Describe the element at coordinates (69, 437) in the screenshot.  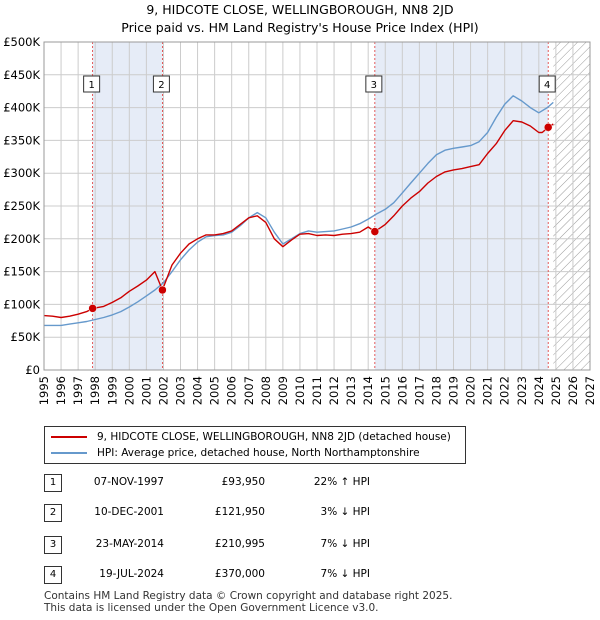
I see `legend-swatch-property` at that location.